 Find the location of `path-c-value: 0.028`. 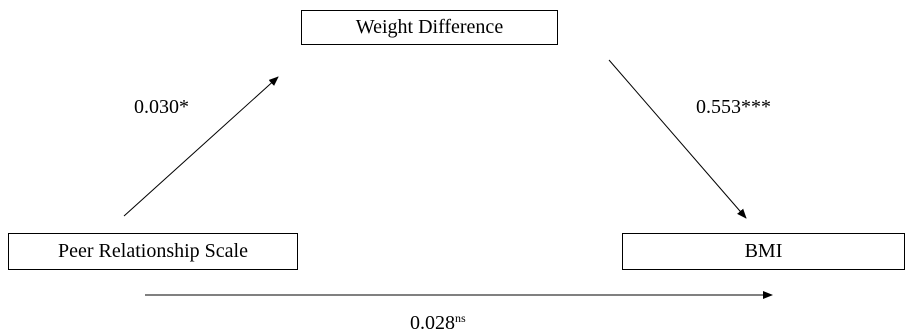

path-c-value: 0.028 is located at coordinates (432, 323).